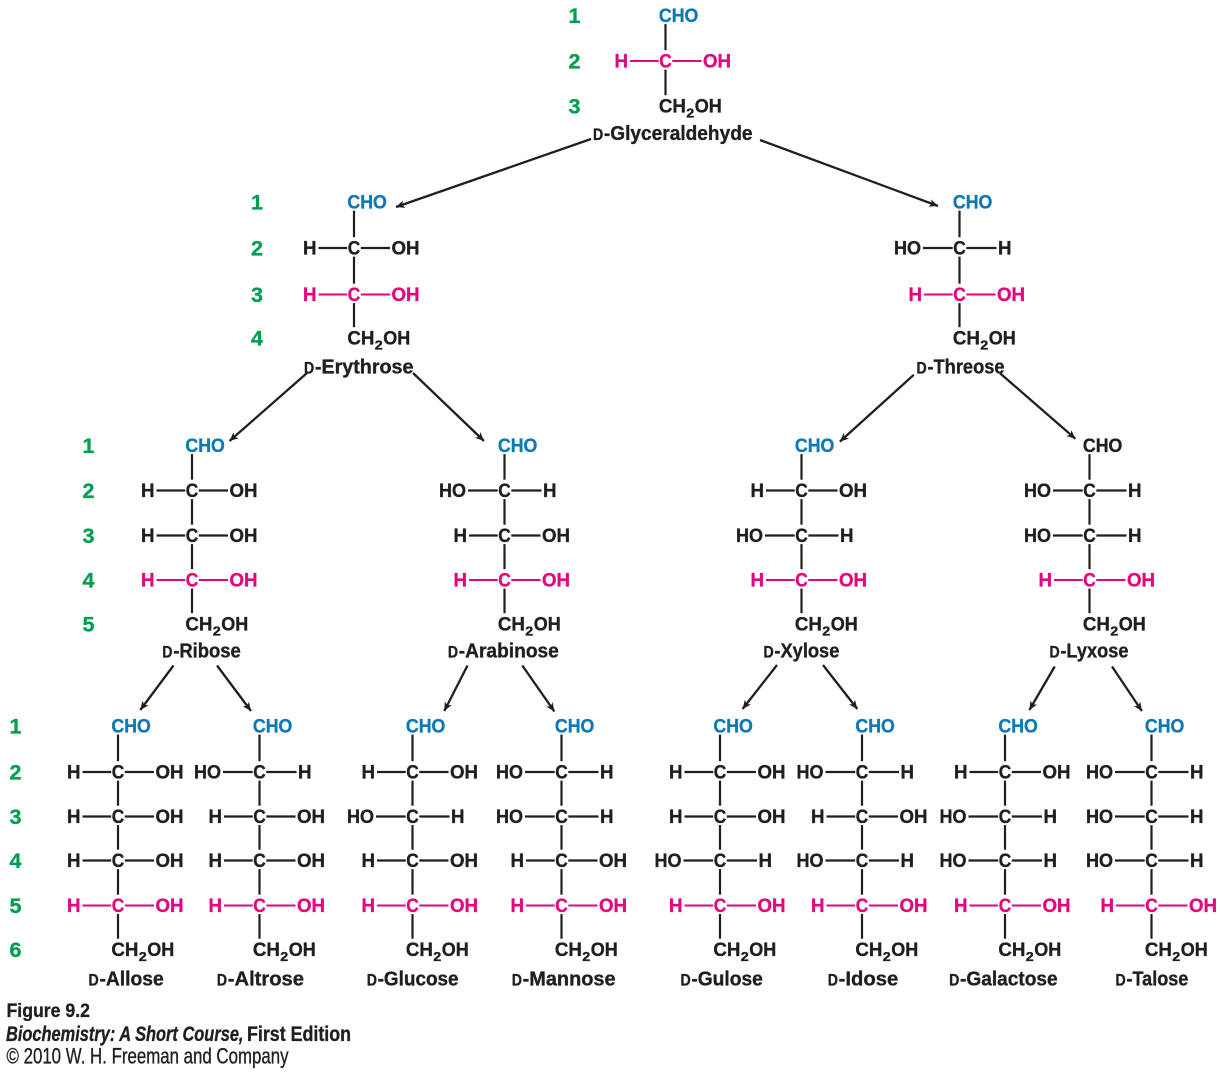 The width and height of the screenshot is (1220, 1077). What do you see at coordinates (509, 651) in the screenshot?
I see `svg-text: -Arabinose` at bounding box center [509, 651].